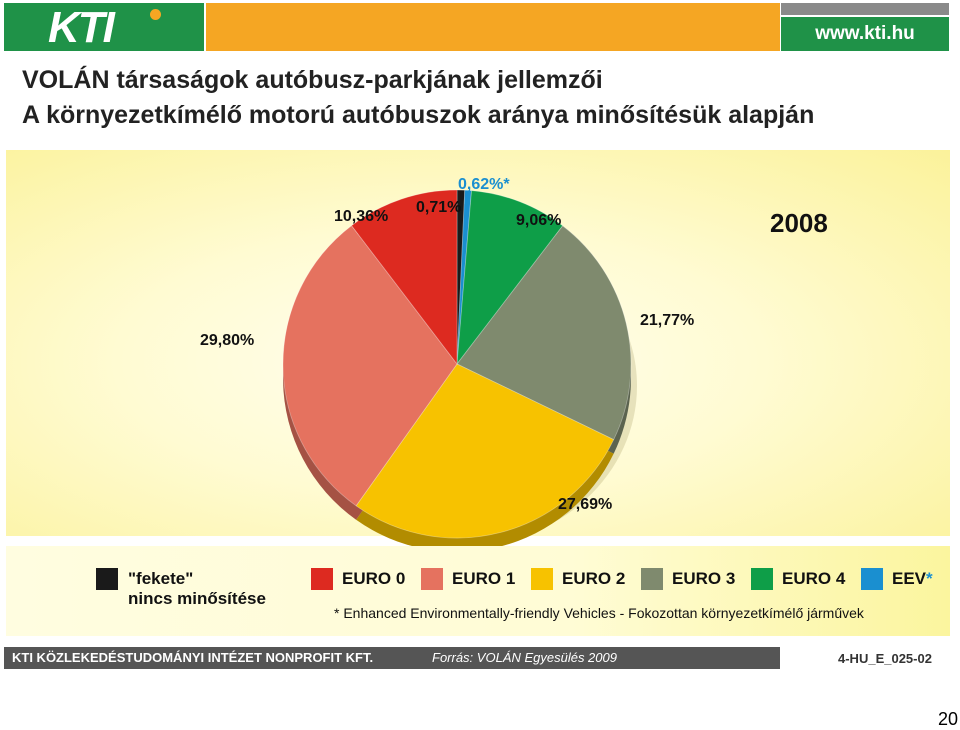 This screenshot has height=730, width=960. What do you see at coordinates (197, 598) in the screenshot?
I see `legend-label-fekete-2: nincs minősítése` at bounding box center [197, 598].